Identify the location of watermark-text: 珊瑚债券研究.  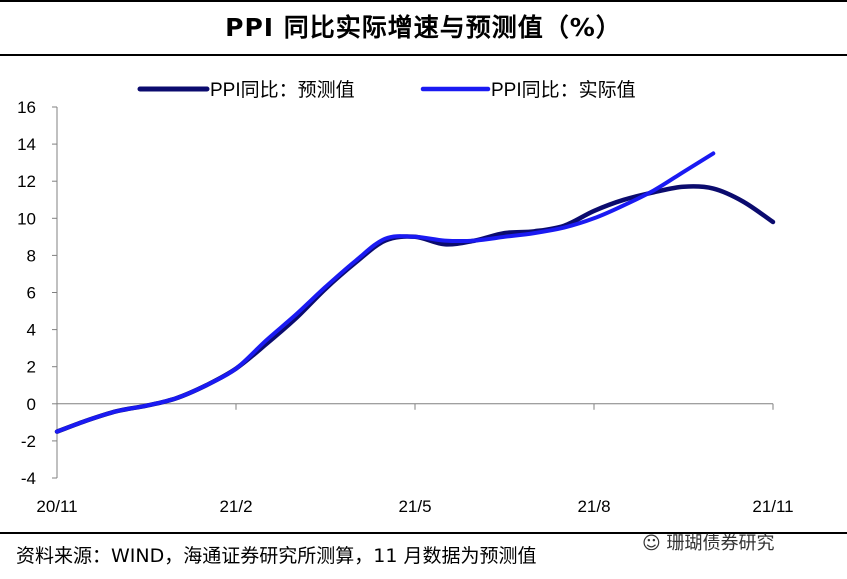
(720, 543).